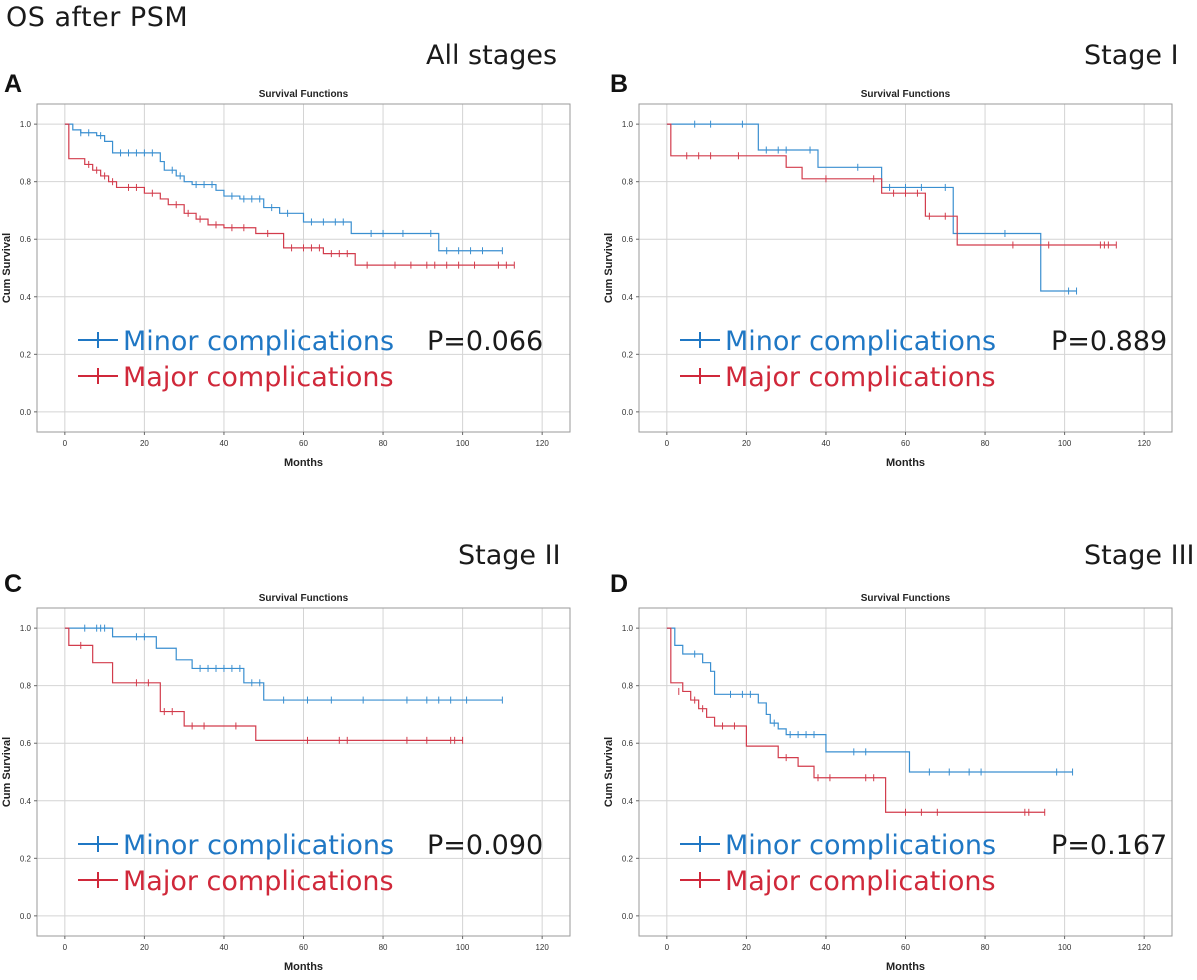 The width and height of the screenshot is (1197, 980). Describe the element at coordinates (485, 341) in the screenshot. I see `p-value: P=0.066` at that location.